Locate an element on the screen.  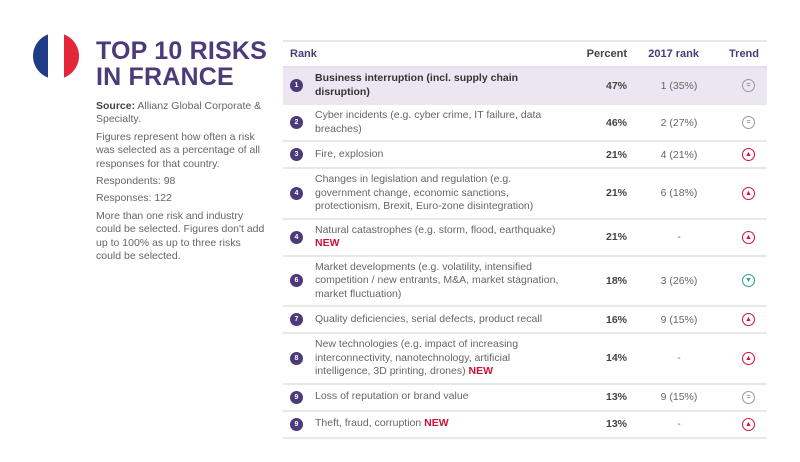
title-line-1: TOP 10 RISKS is located at coordinates (181, 51).